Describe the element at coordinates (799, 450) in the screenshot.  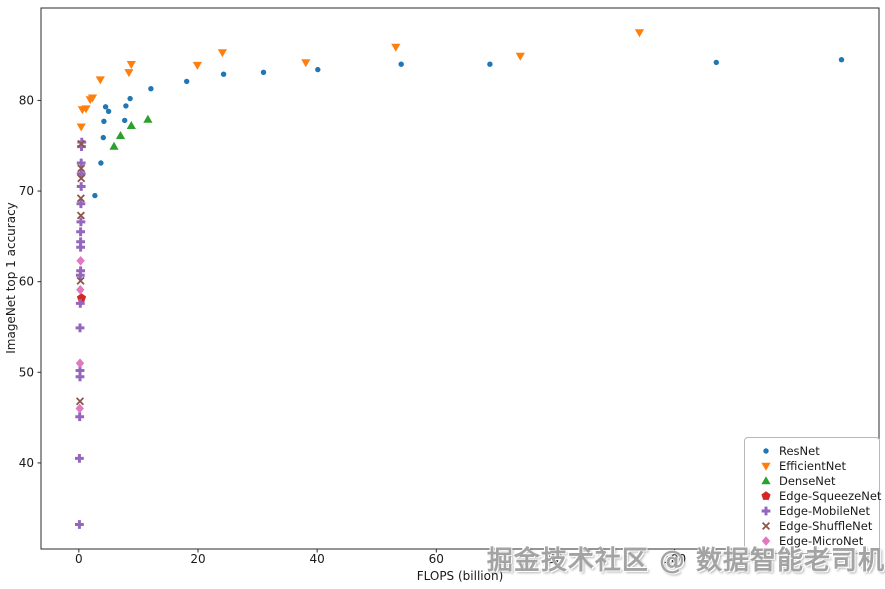
I see `legend-label: ResNet` at that location.